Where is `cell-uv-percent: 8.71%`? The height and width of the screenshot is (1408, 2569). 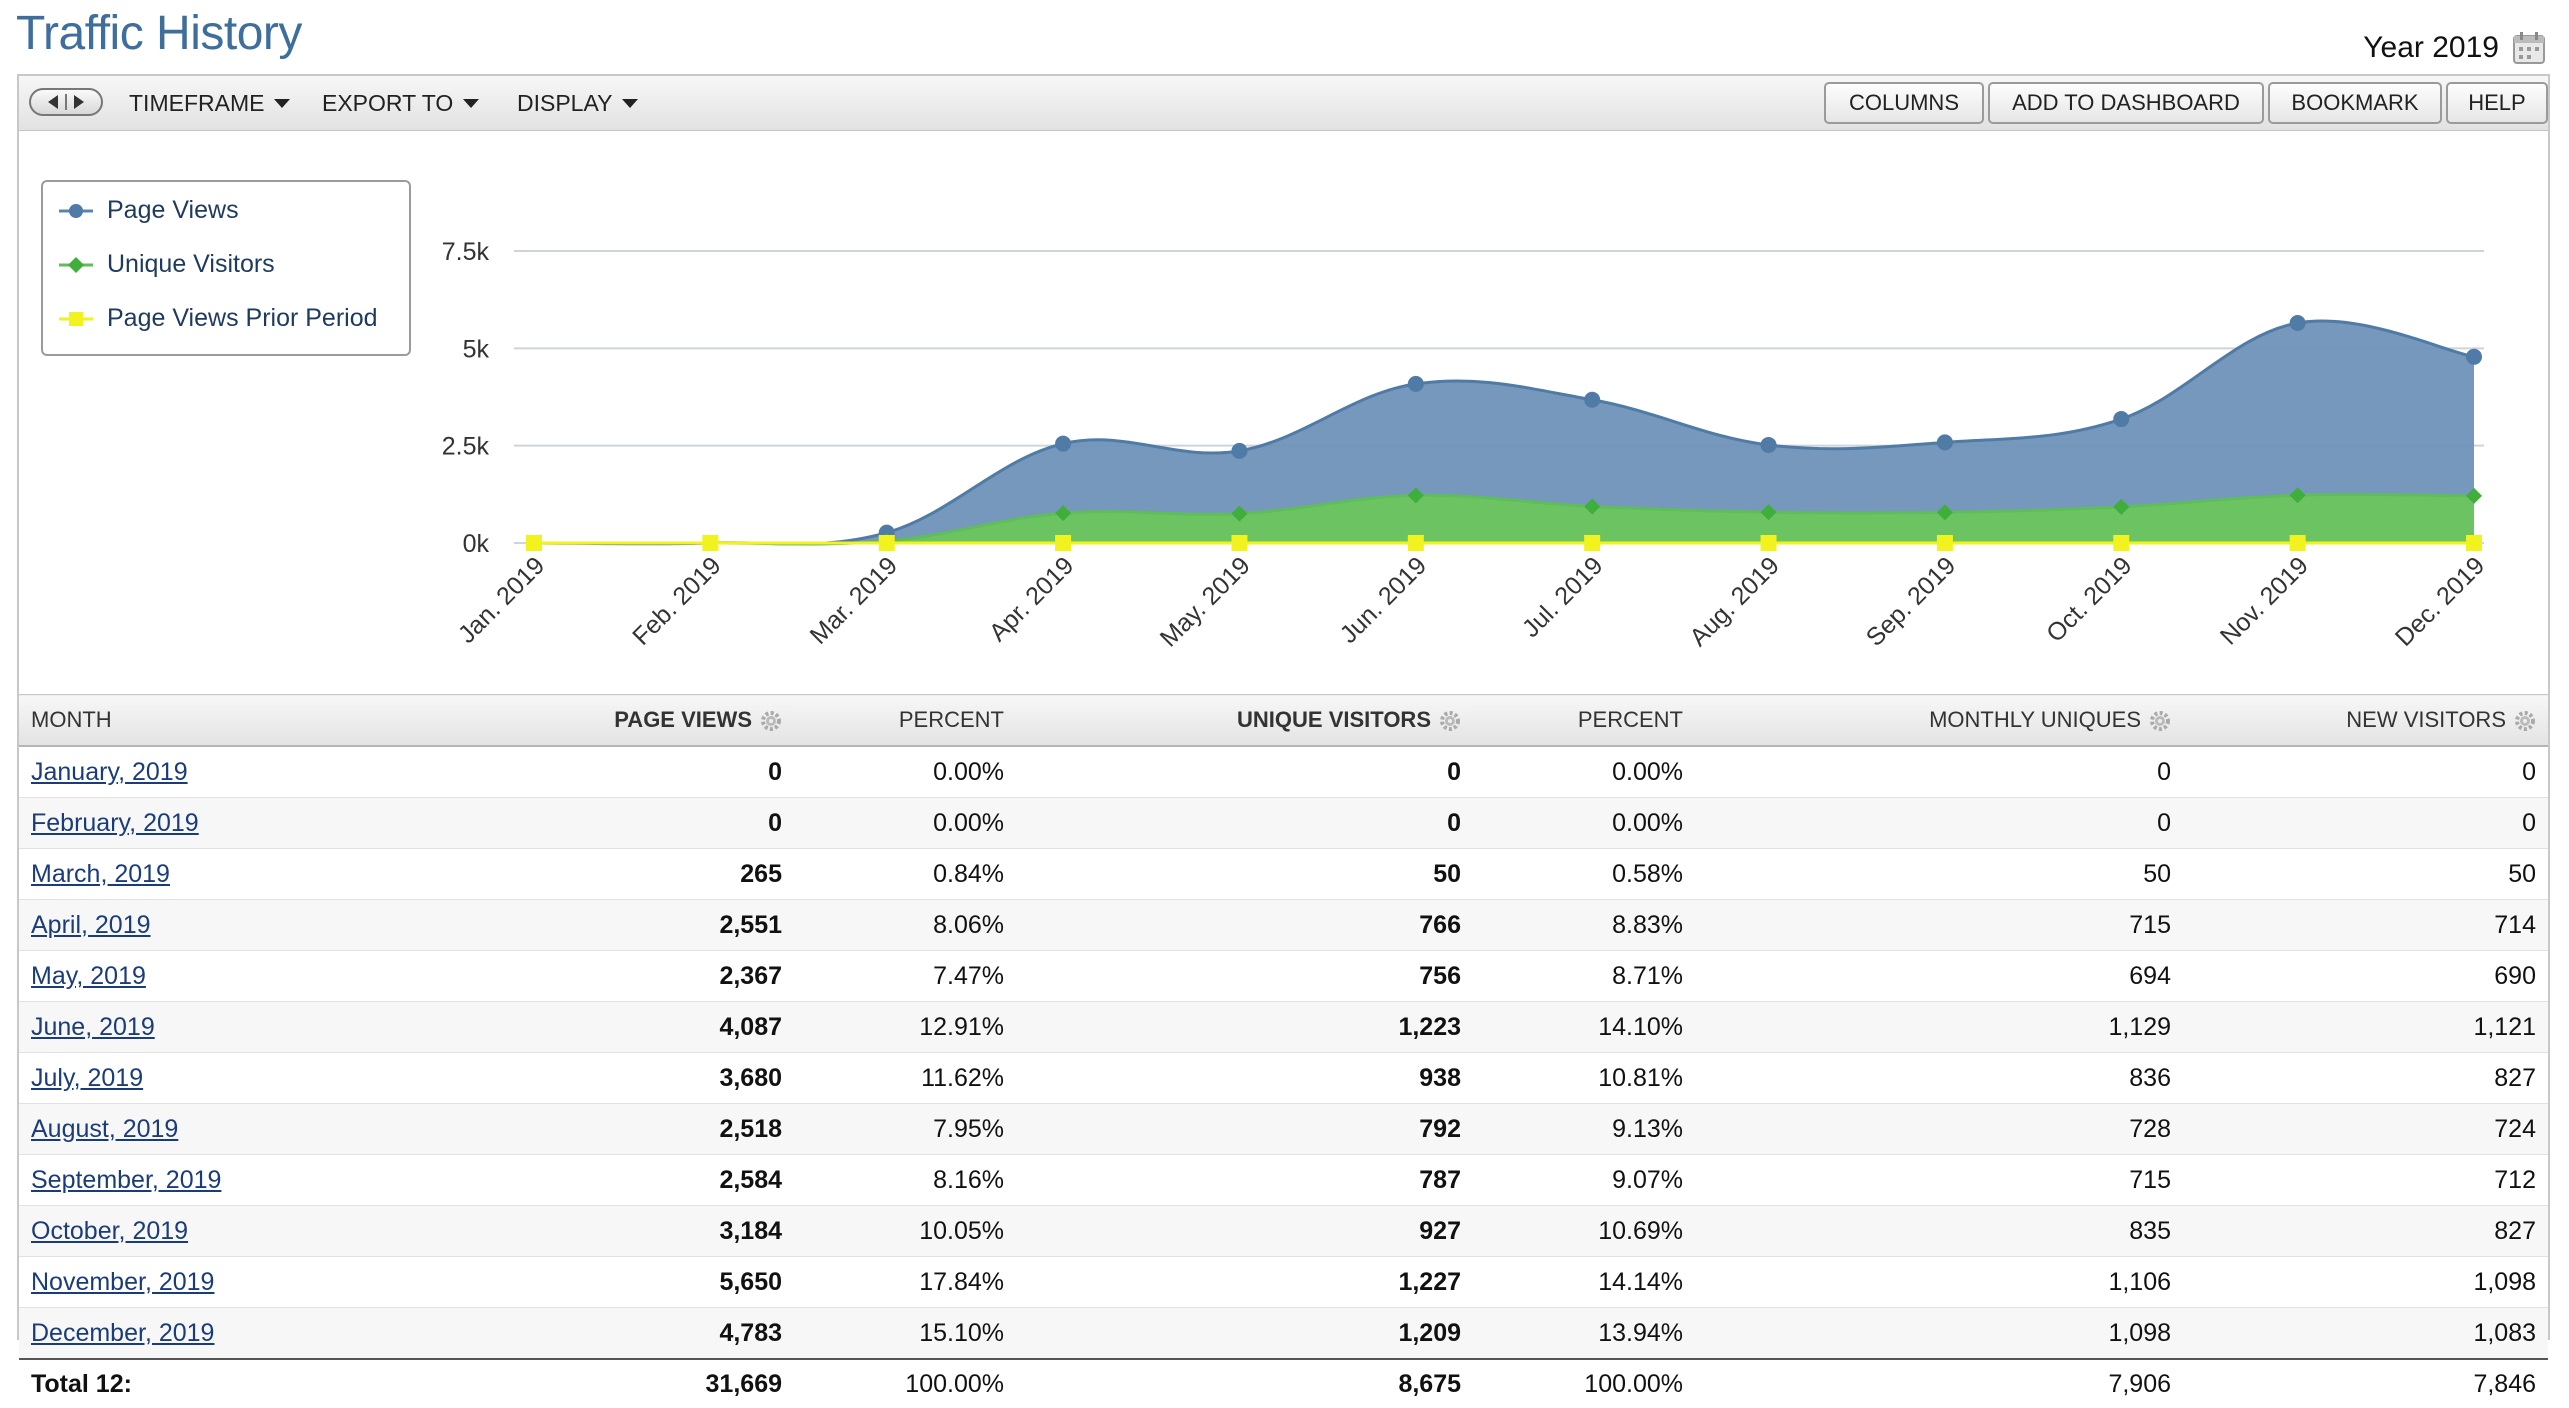 cell-uv-percent: 8.71% is located at coordinates (1584, 976).